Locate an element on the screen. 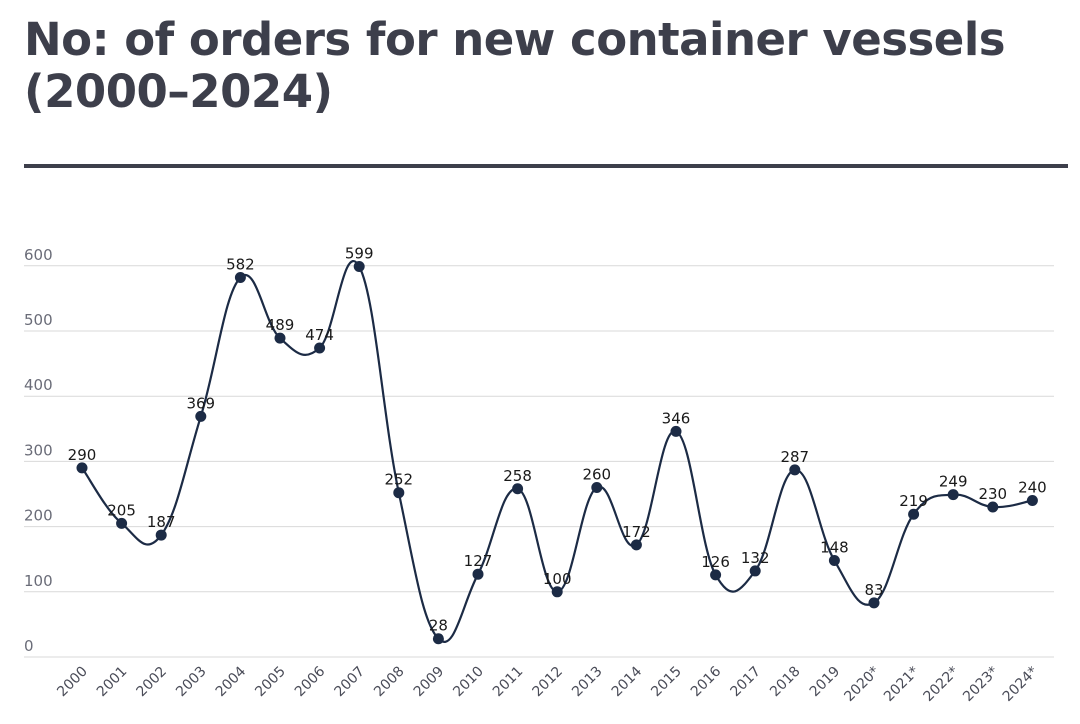 This screenshot has height=724, width=1080. data-point-2010 is located at coordinates (478, 574).